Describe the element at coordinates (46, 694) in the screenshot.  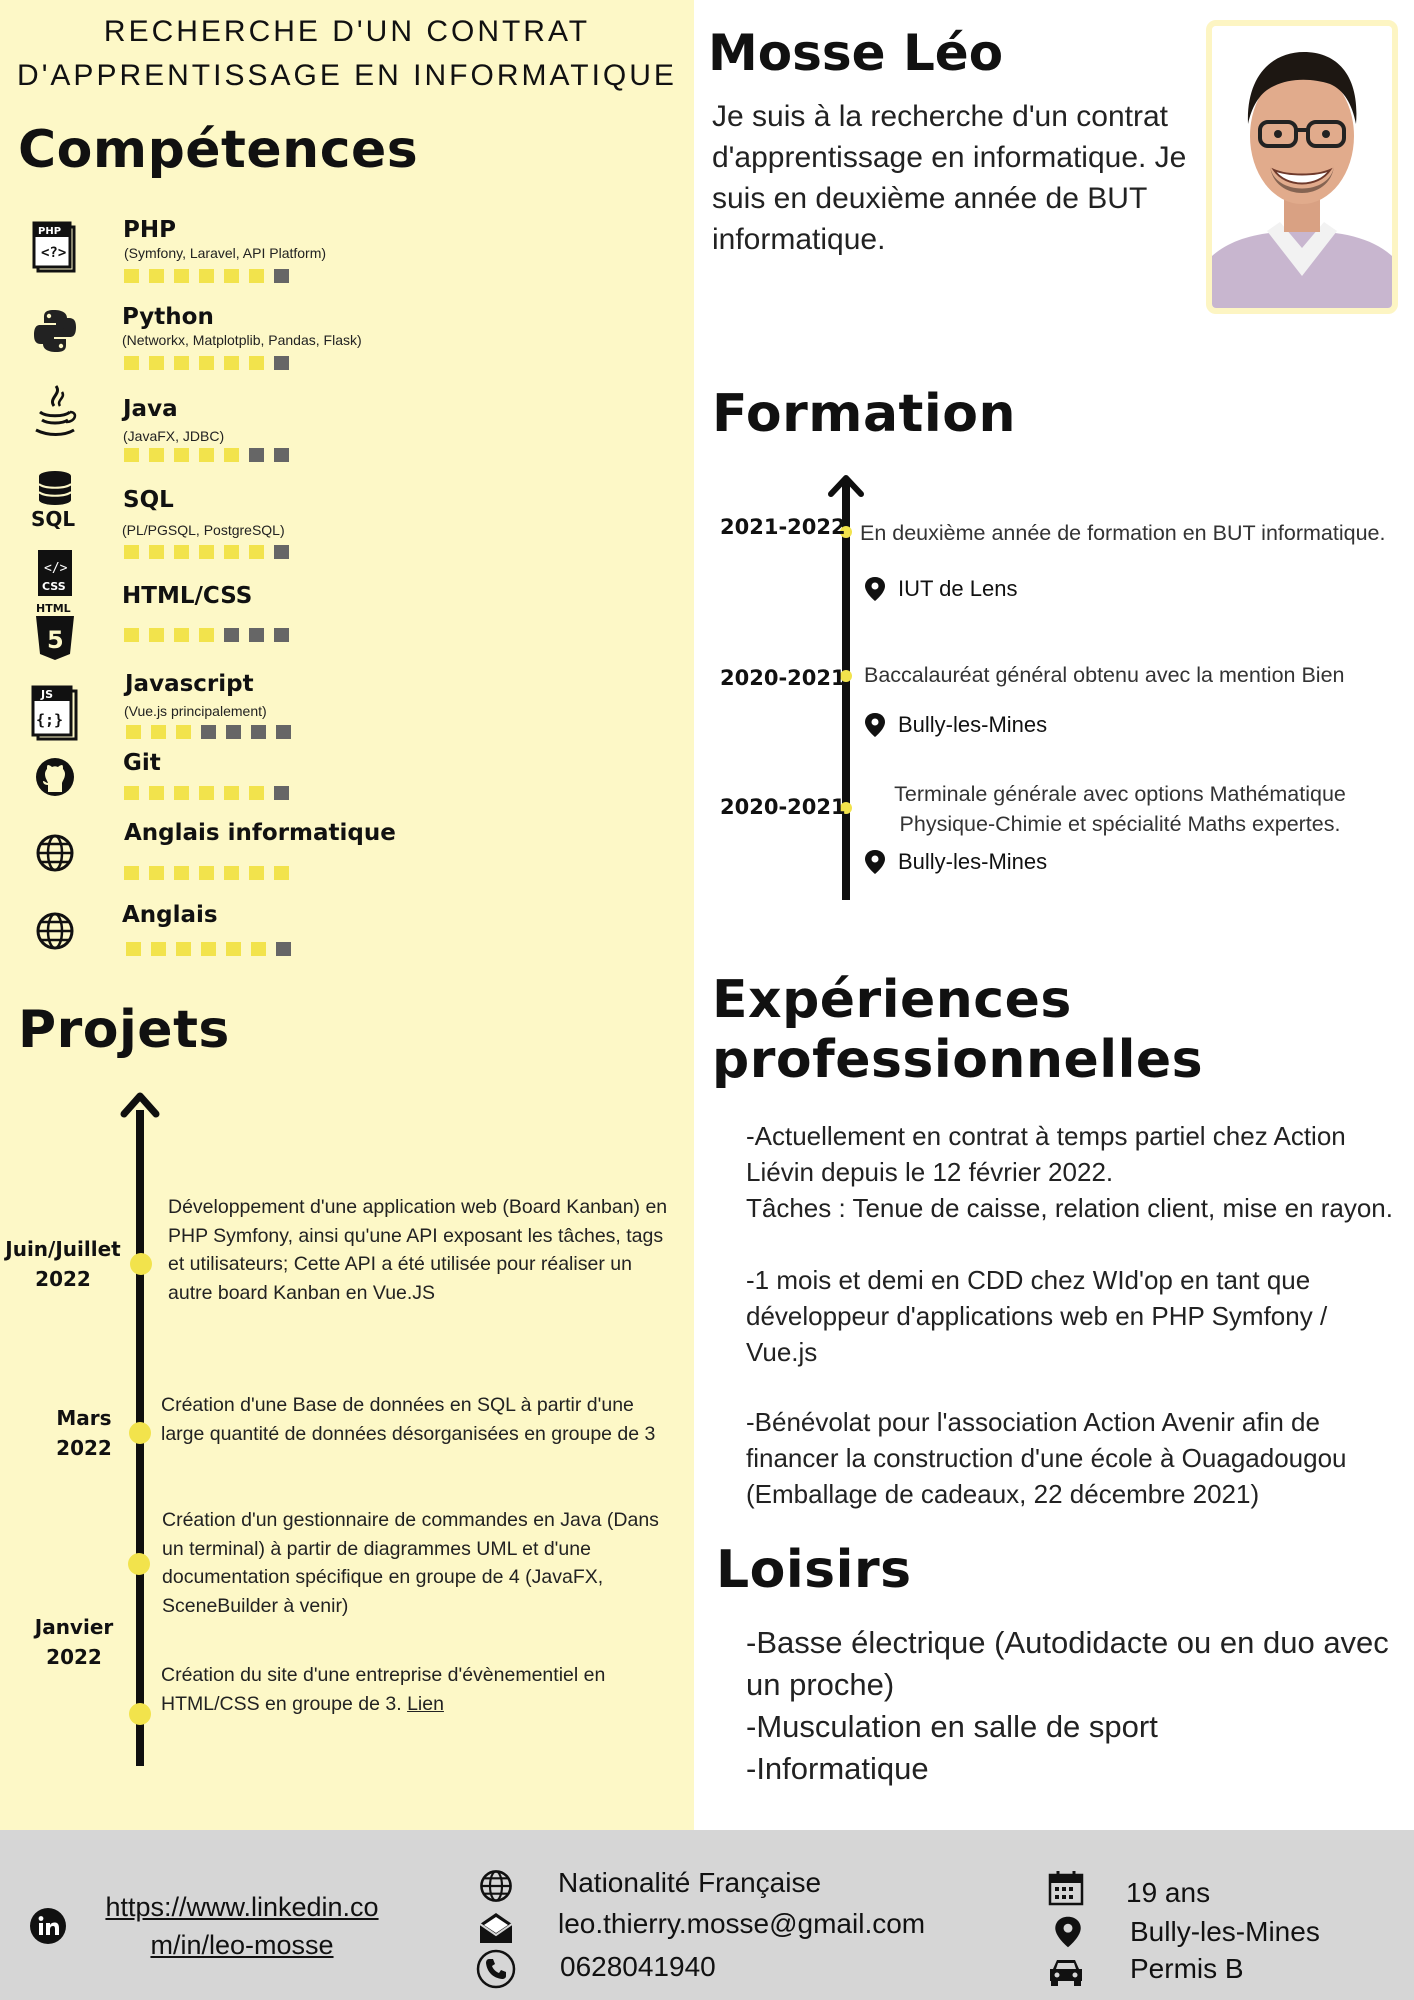
I see `svg-text: JS` at that location.